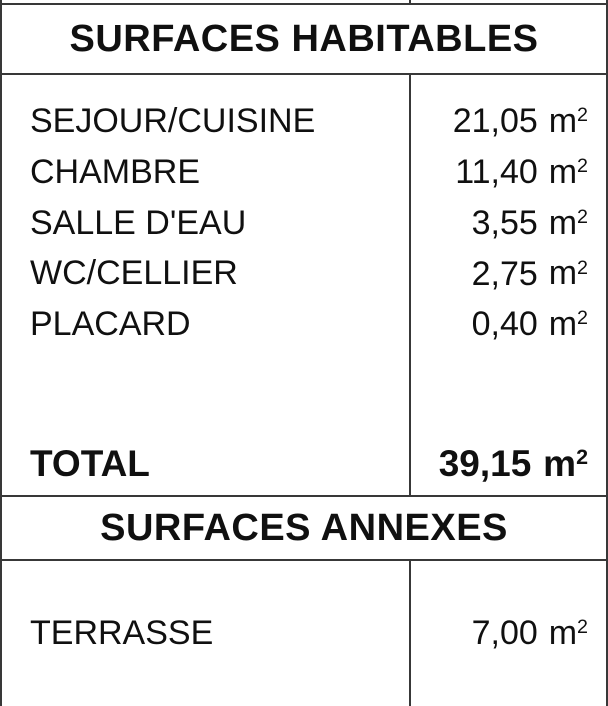  I want to click on area-value: 0,40 m2, so click(529, 324).